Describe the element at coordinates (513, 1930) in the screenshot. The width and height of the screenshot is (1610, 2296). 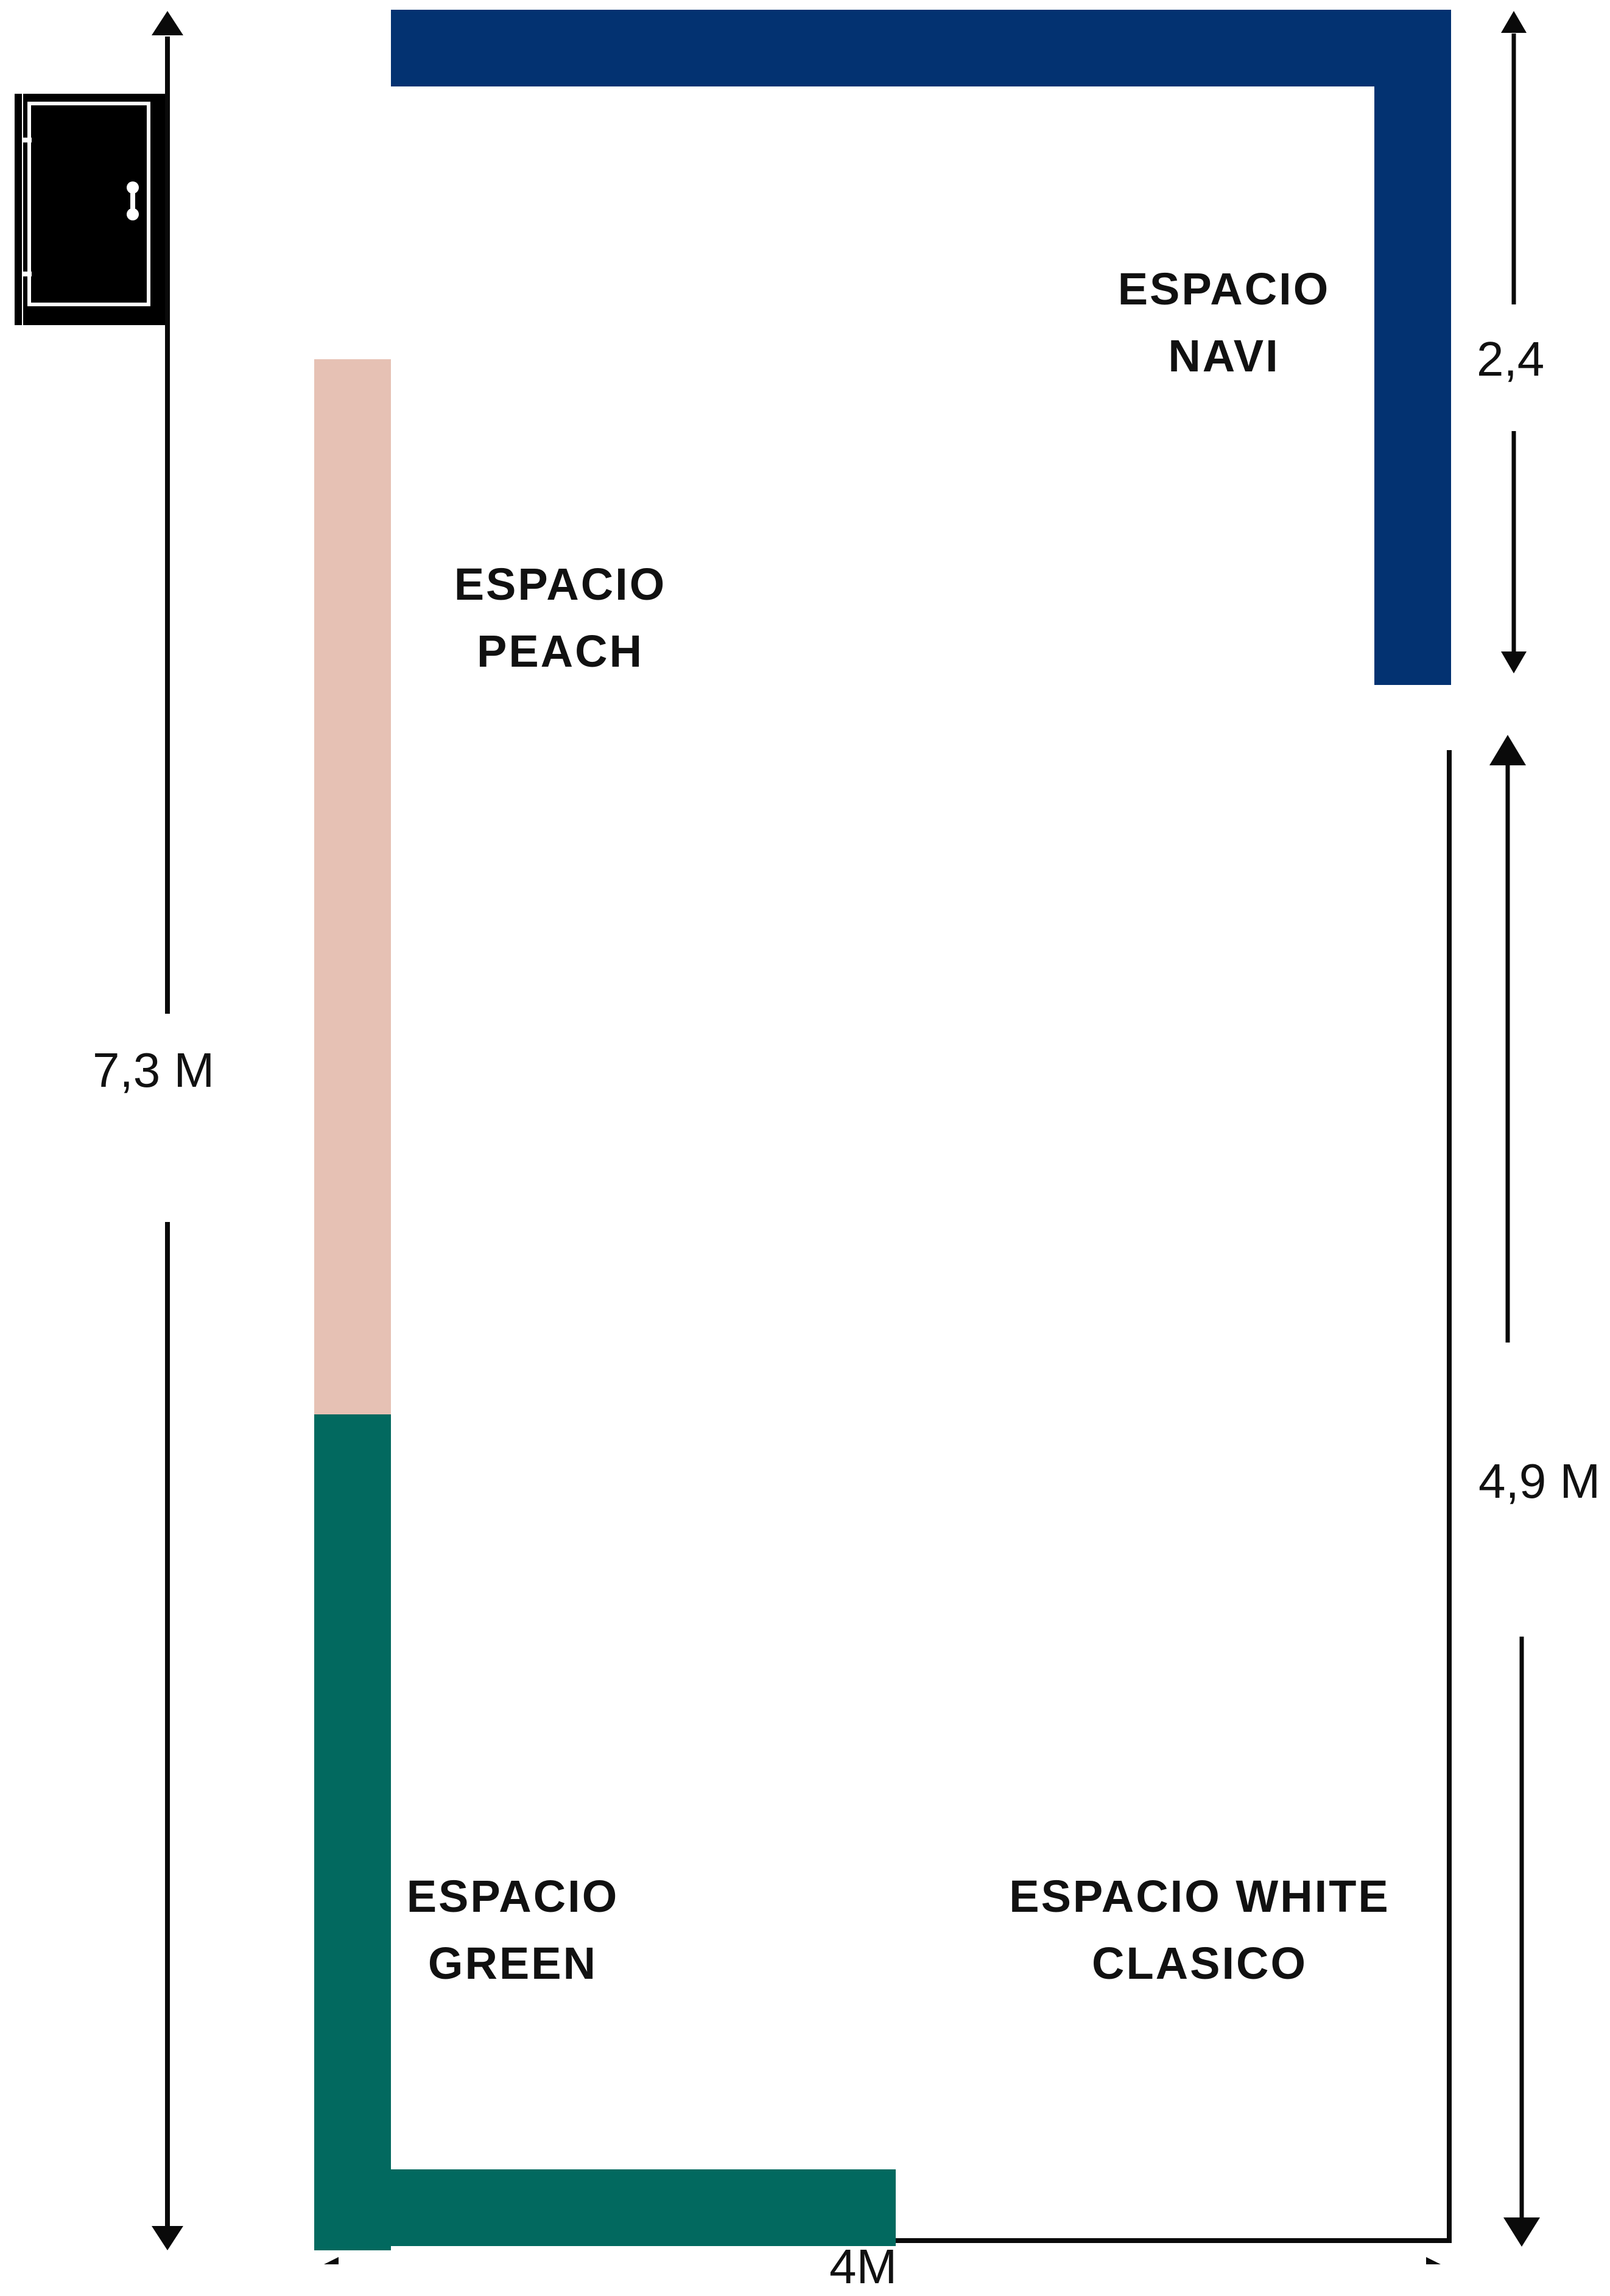
I see `zone-label-green: ESPACIO GREEN` at that location.